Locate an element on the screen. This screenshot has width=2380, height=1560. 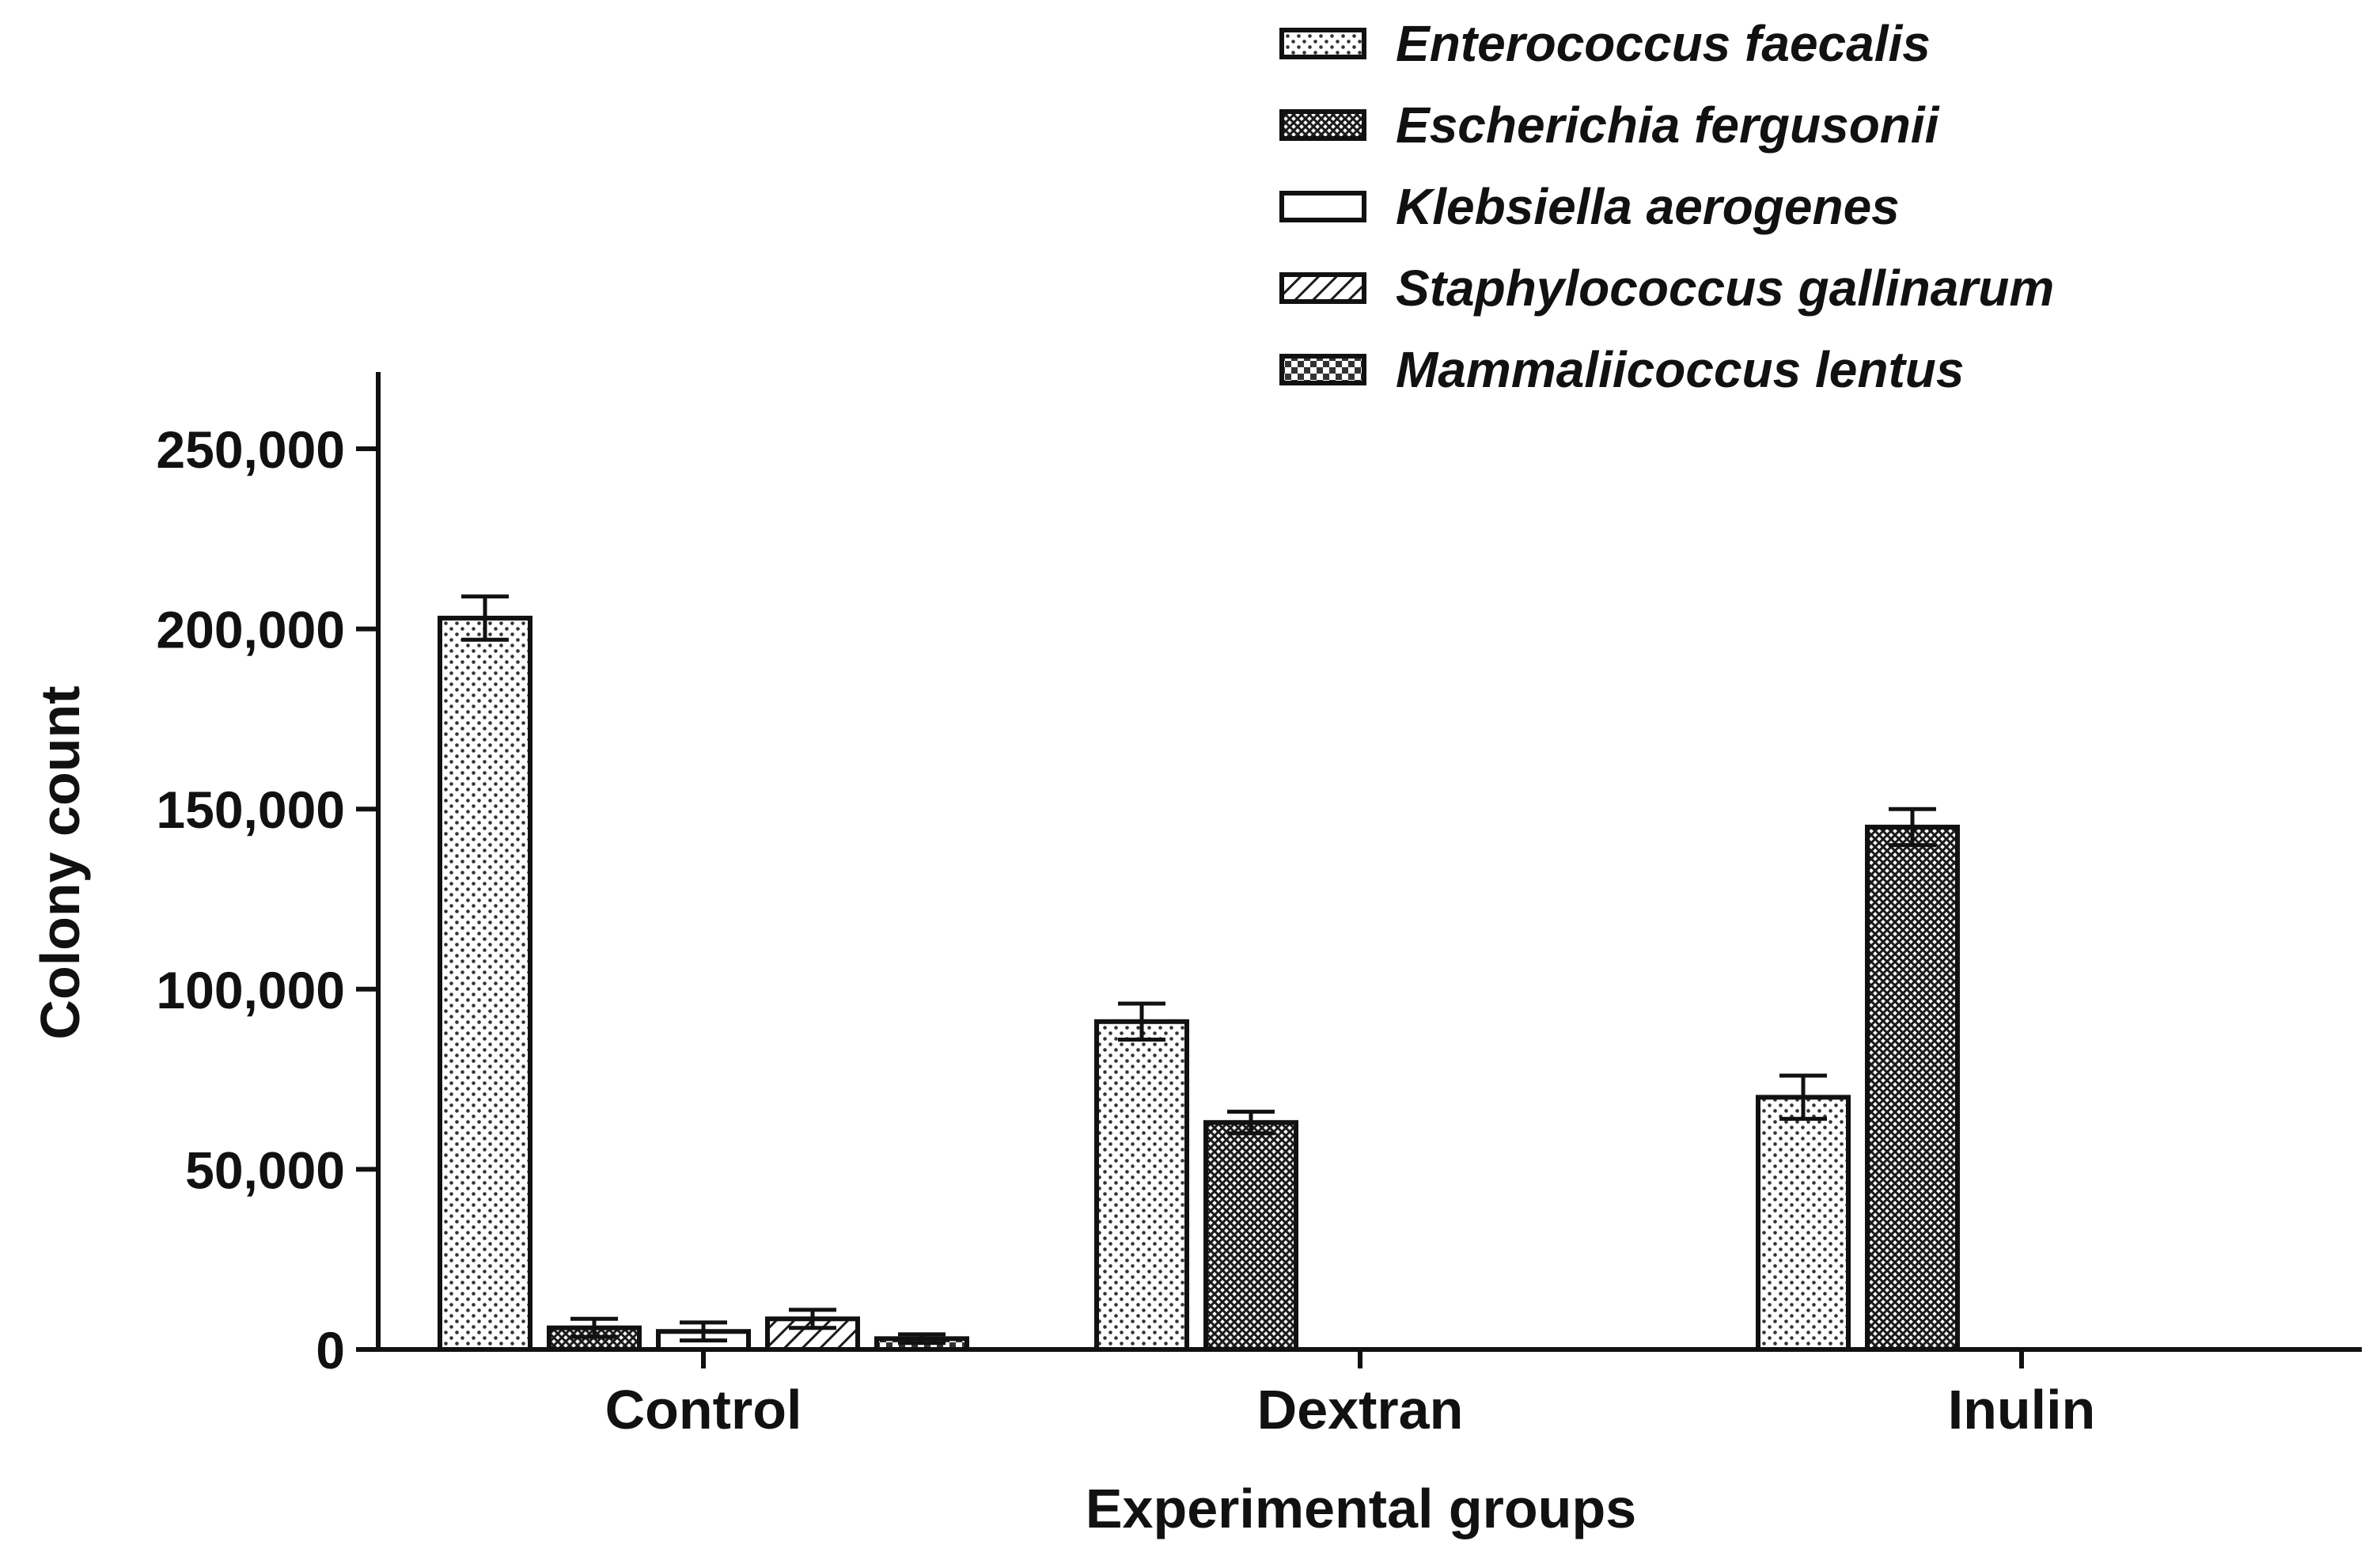
legend-label: Escherichia fergusonii is located at coordinates (1668, 125).